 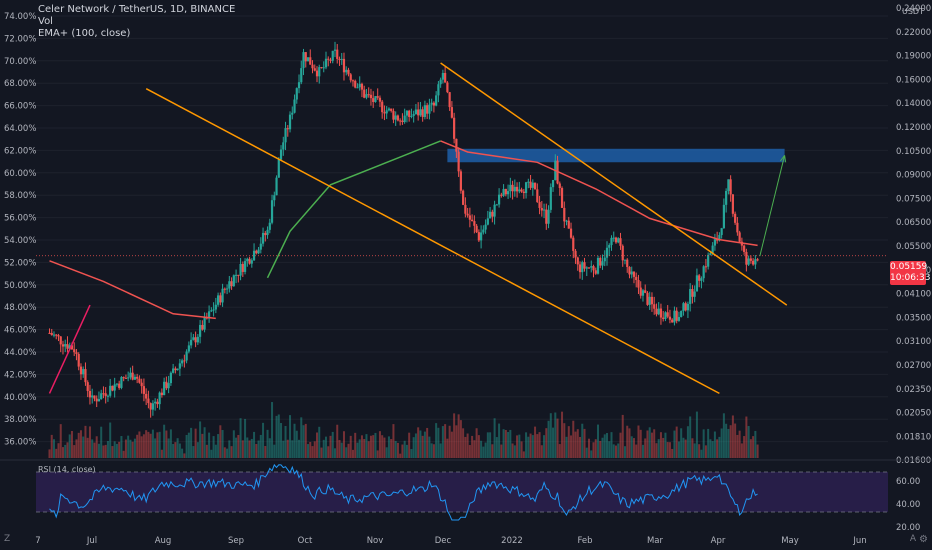 I want to click on left-axis-label: 74.00%, so click(x=20, y=17).